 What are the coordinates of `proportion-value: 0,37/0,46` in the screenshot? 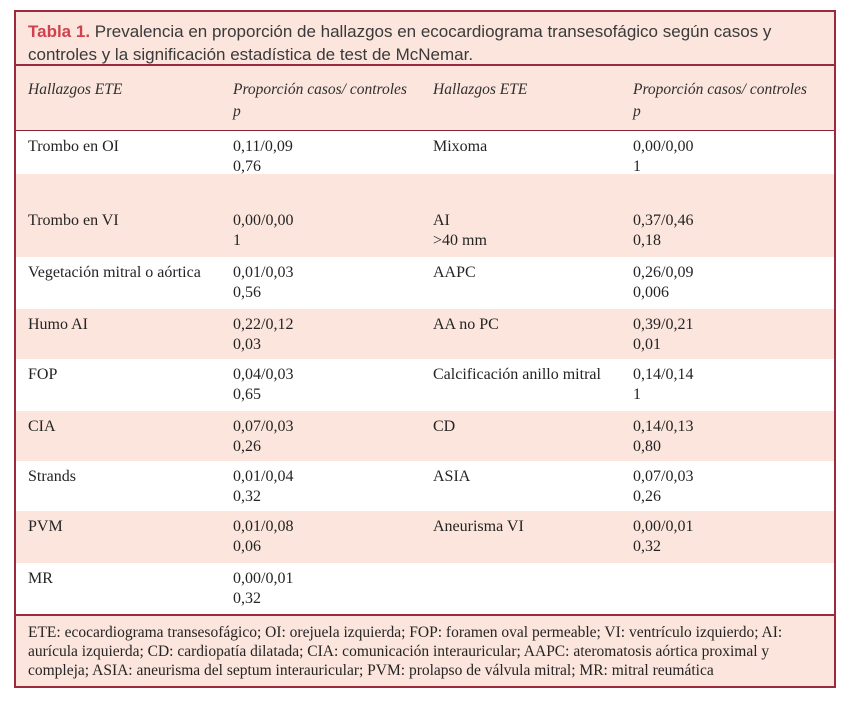 It's located at (663, 220).